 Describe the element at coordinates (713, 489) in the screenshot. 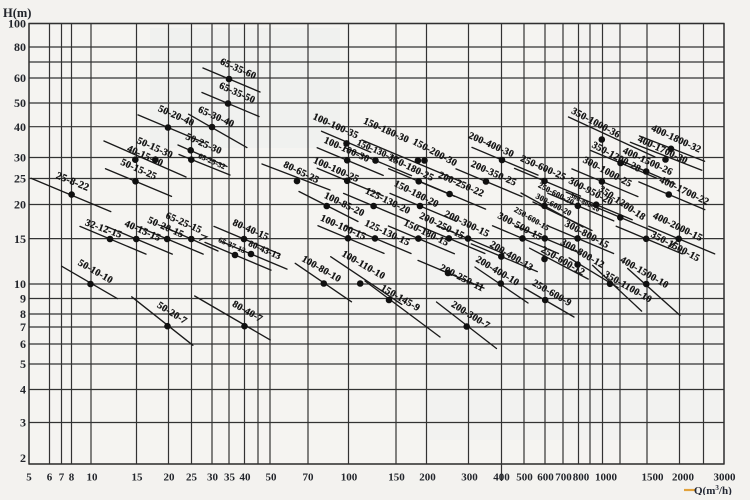

I see `svg-text: Q(m3/h)` at that location.